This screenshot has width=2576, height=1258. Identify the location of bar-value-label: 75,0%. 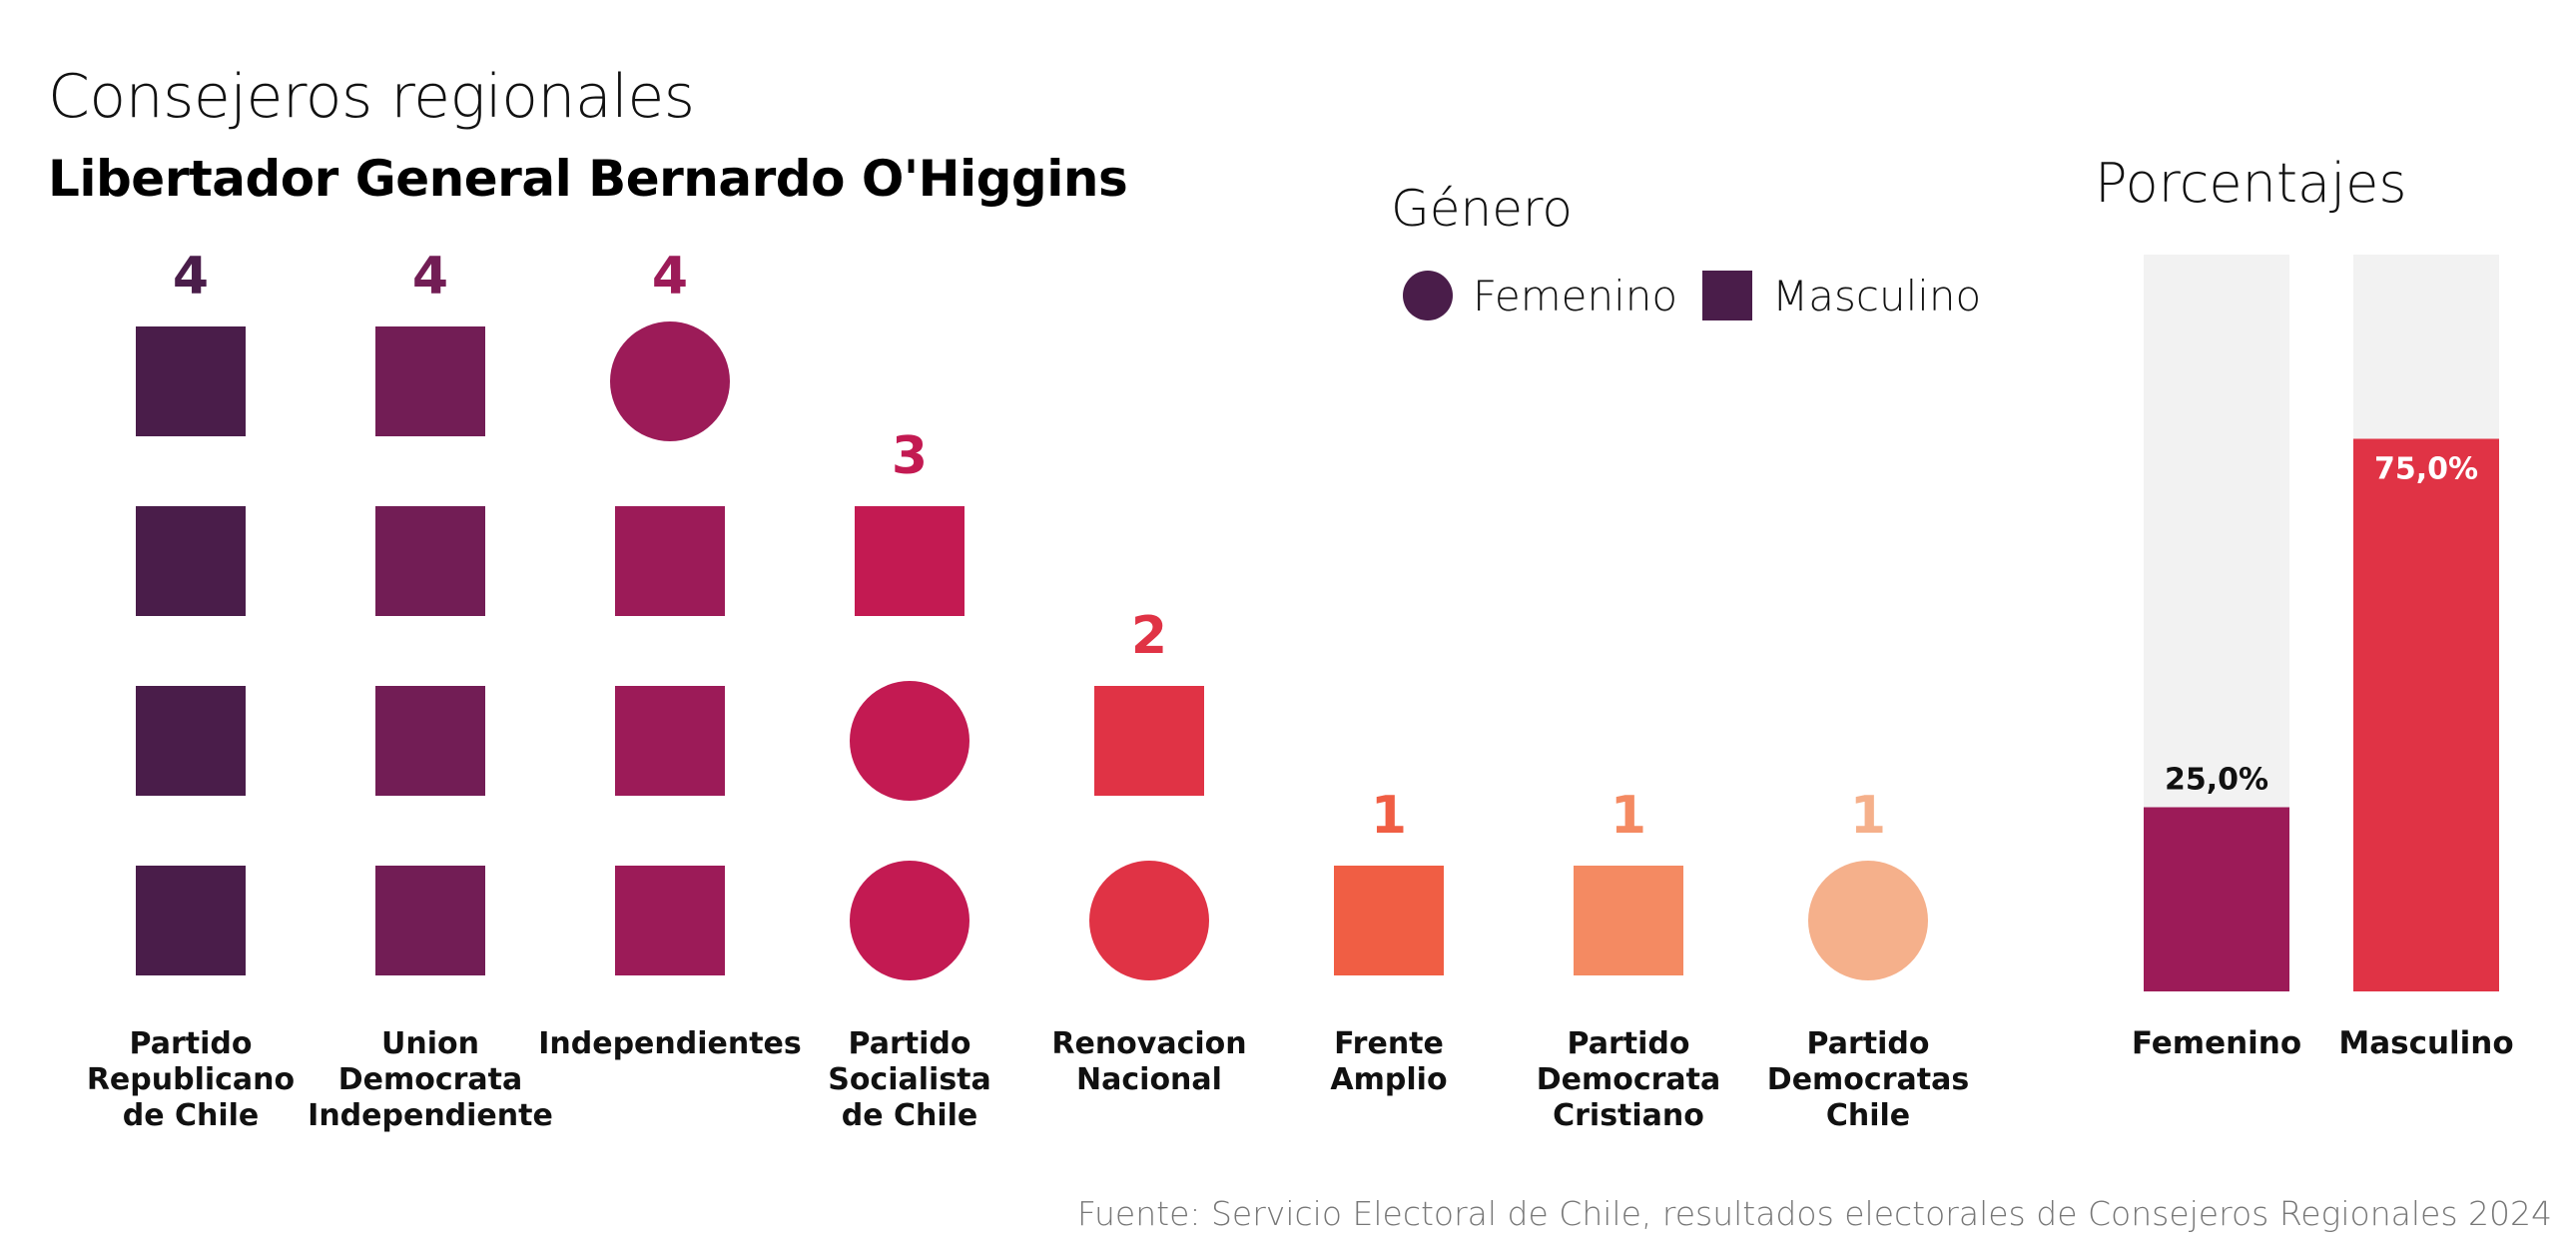
(2426, 469).